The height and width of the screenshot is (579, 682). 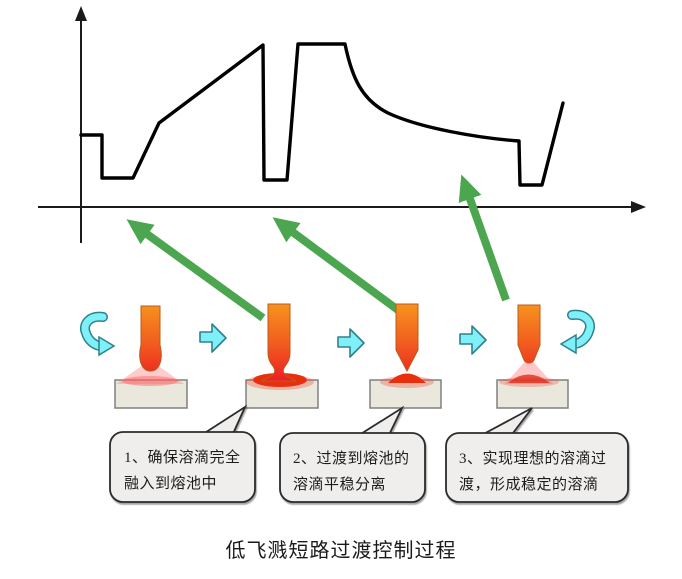 I want to click on callout-1-line-2: 融入到熔池中, so click(x=171, y=484).